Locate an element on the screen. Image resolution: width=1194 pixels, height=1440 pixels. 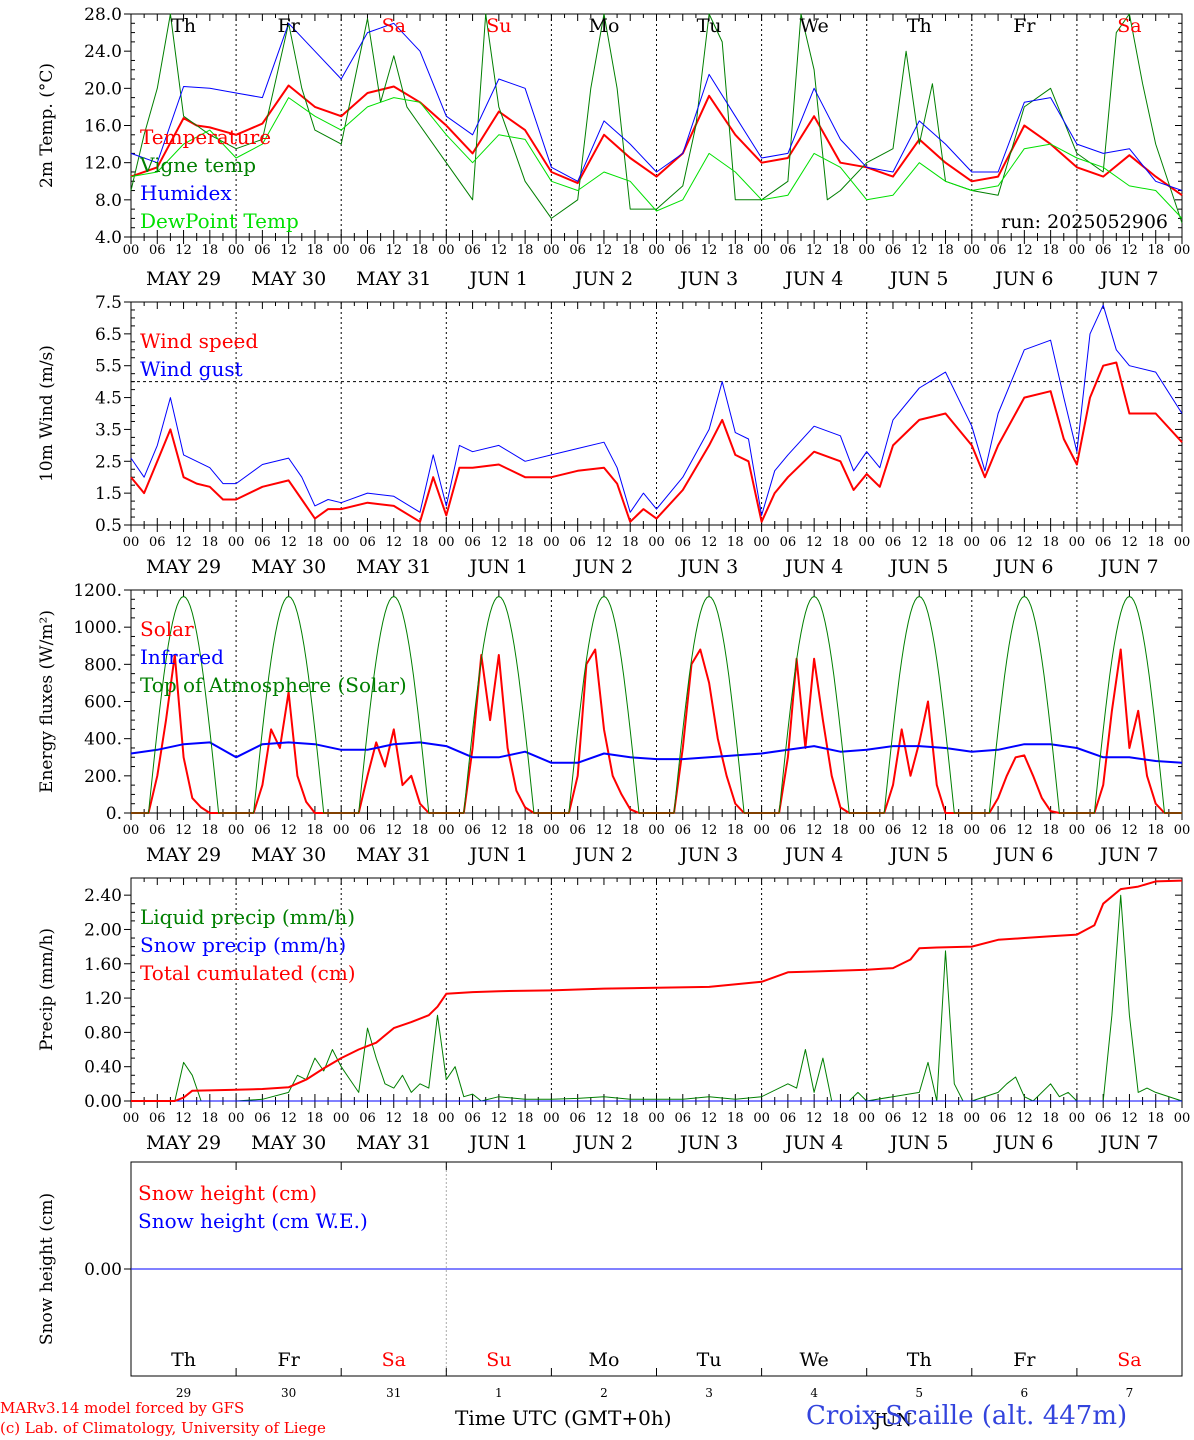
y-tick-label: 4.0 is located at coordinates (108, 238).